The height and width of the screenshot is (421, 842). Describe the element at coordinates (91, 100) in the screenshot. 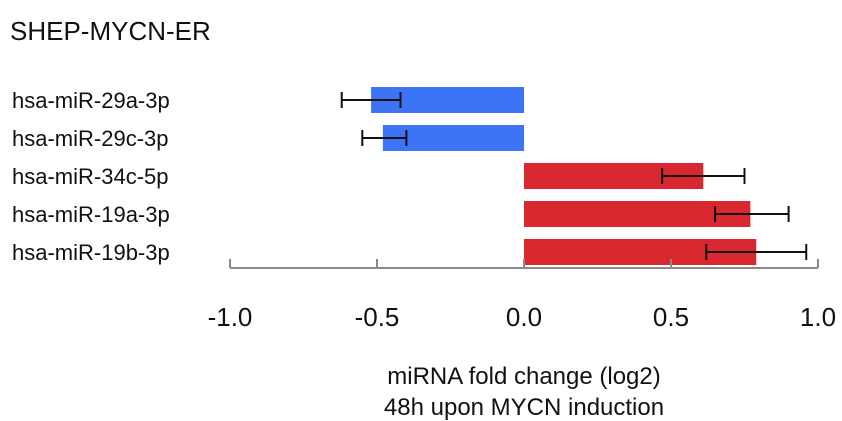

I see `category-label: hsa-miR-29a-3p` at that location.